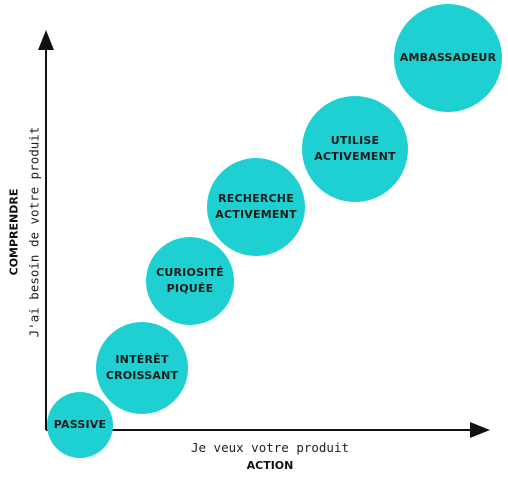 The image size is (508, 480). I want to click on stage-circle-ambassadeur: AMBASSADEUR, so click(448, 58).